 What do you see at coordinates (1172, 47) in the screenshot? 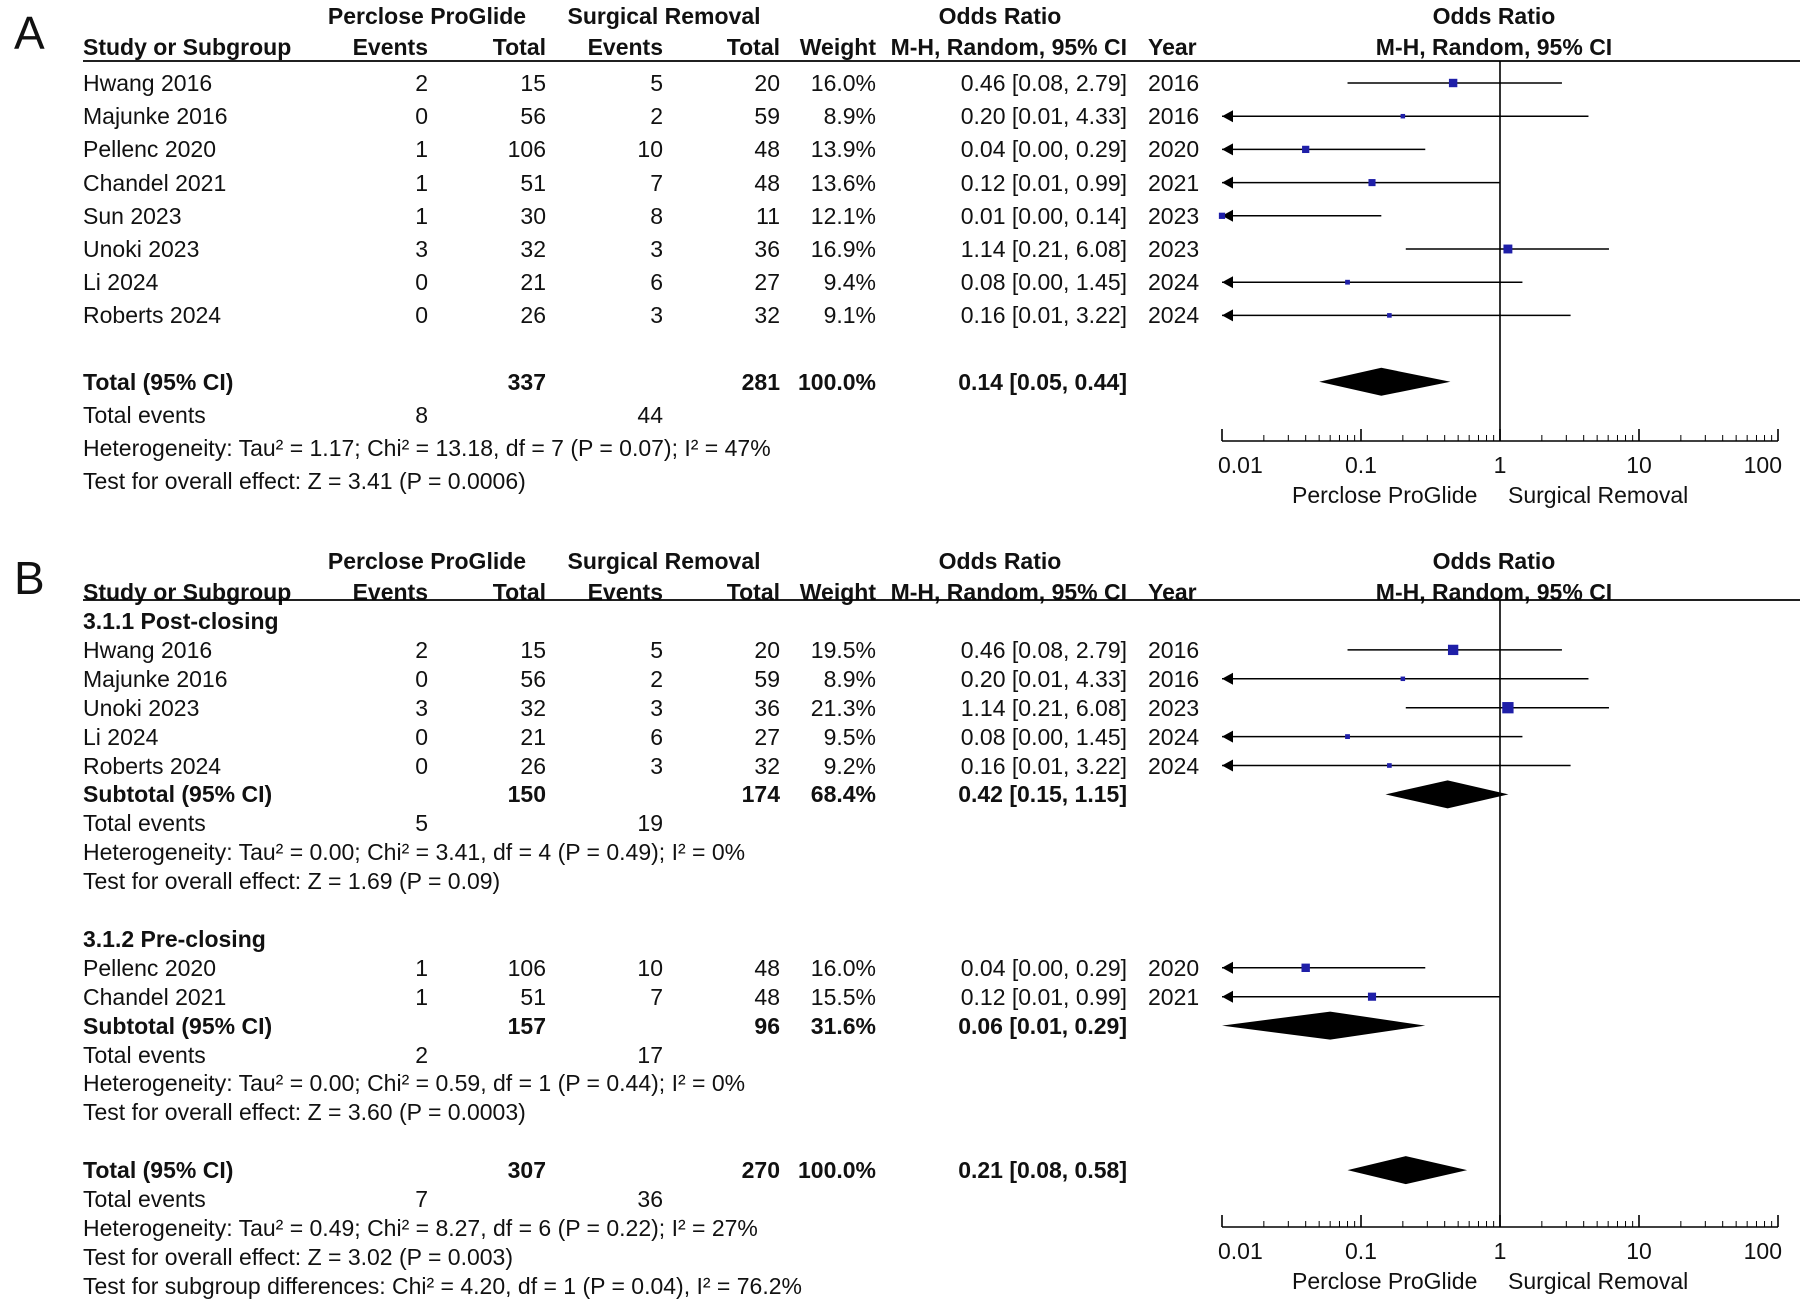
I see `year-header: Year` at bounding box center [1172, 47].